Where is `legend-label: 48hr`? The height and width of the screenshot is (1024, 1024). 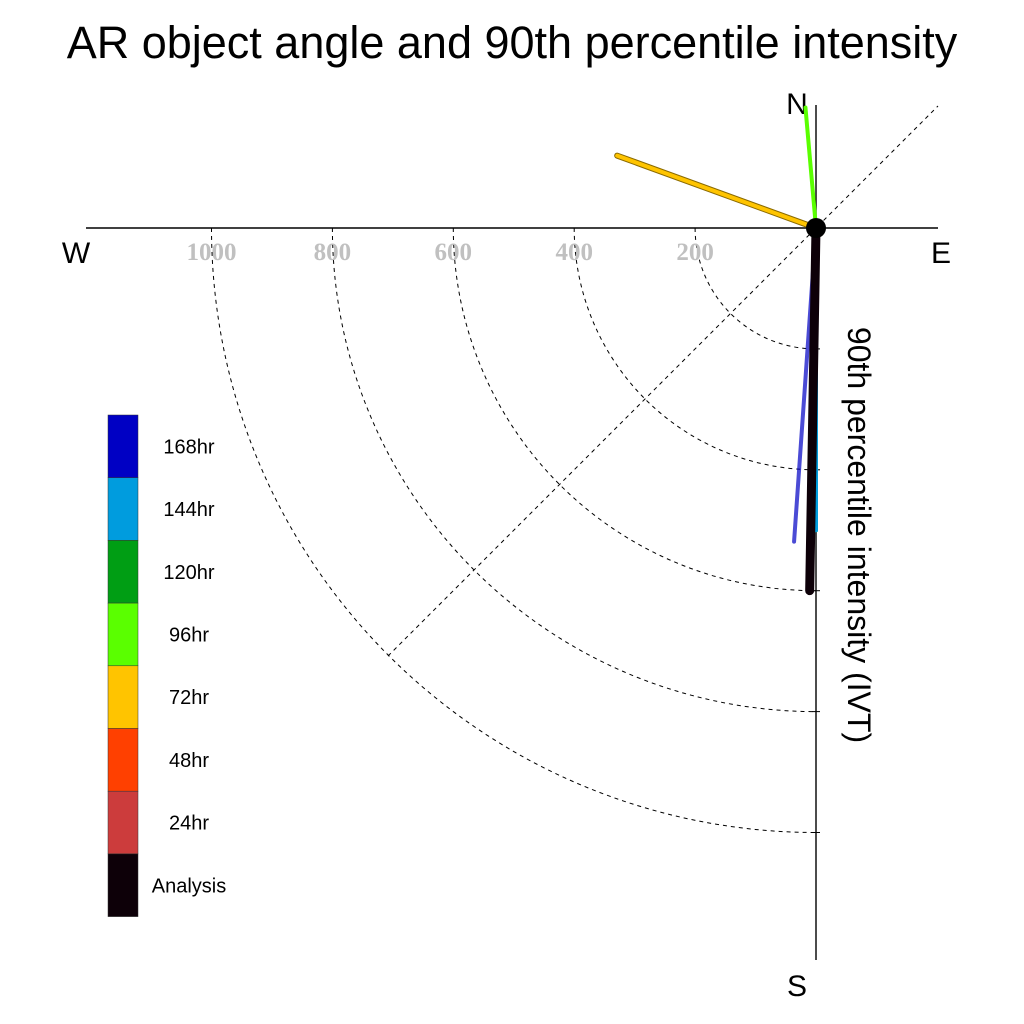 legend-label: 48hr is located at coordinates (189, 761).